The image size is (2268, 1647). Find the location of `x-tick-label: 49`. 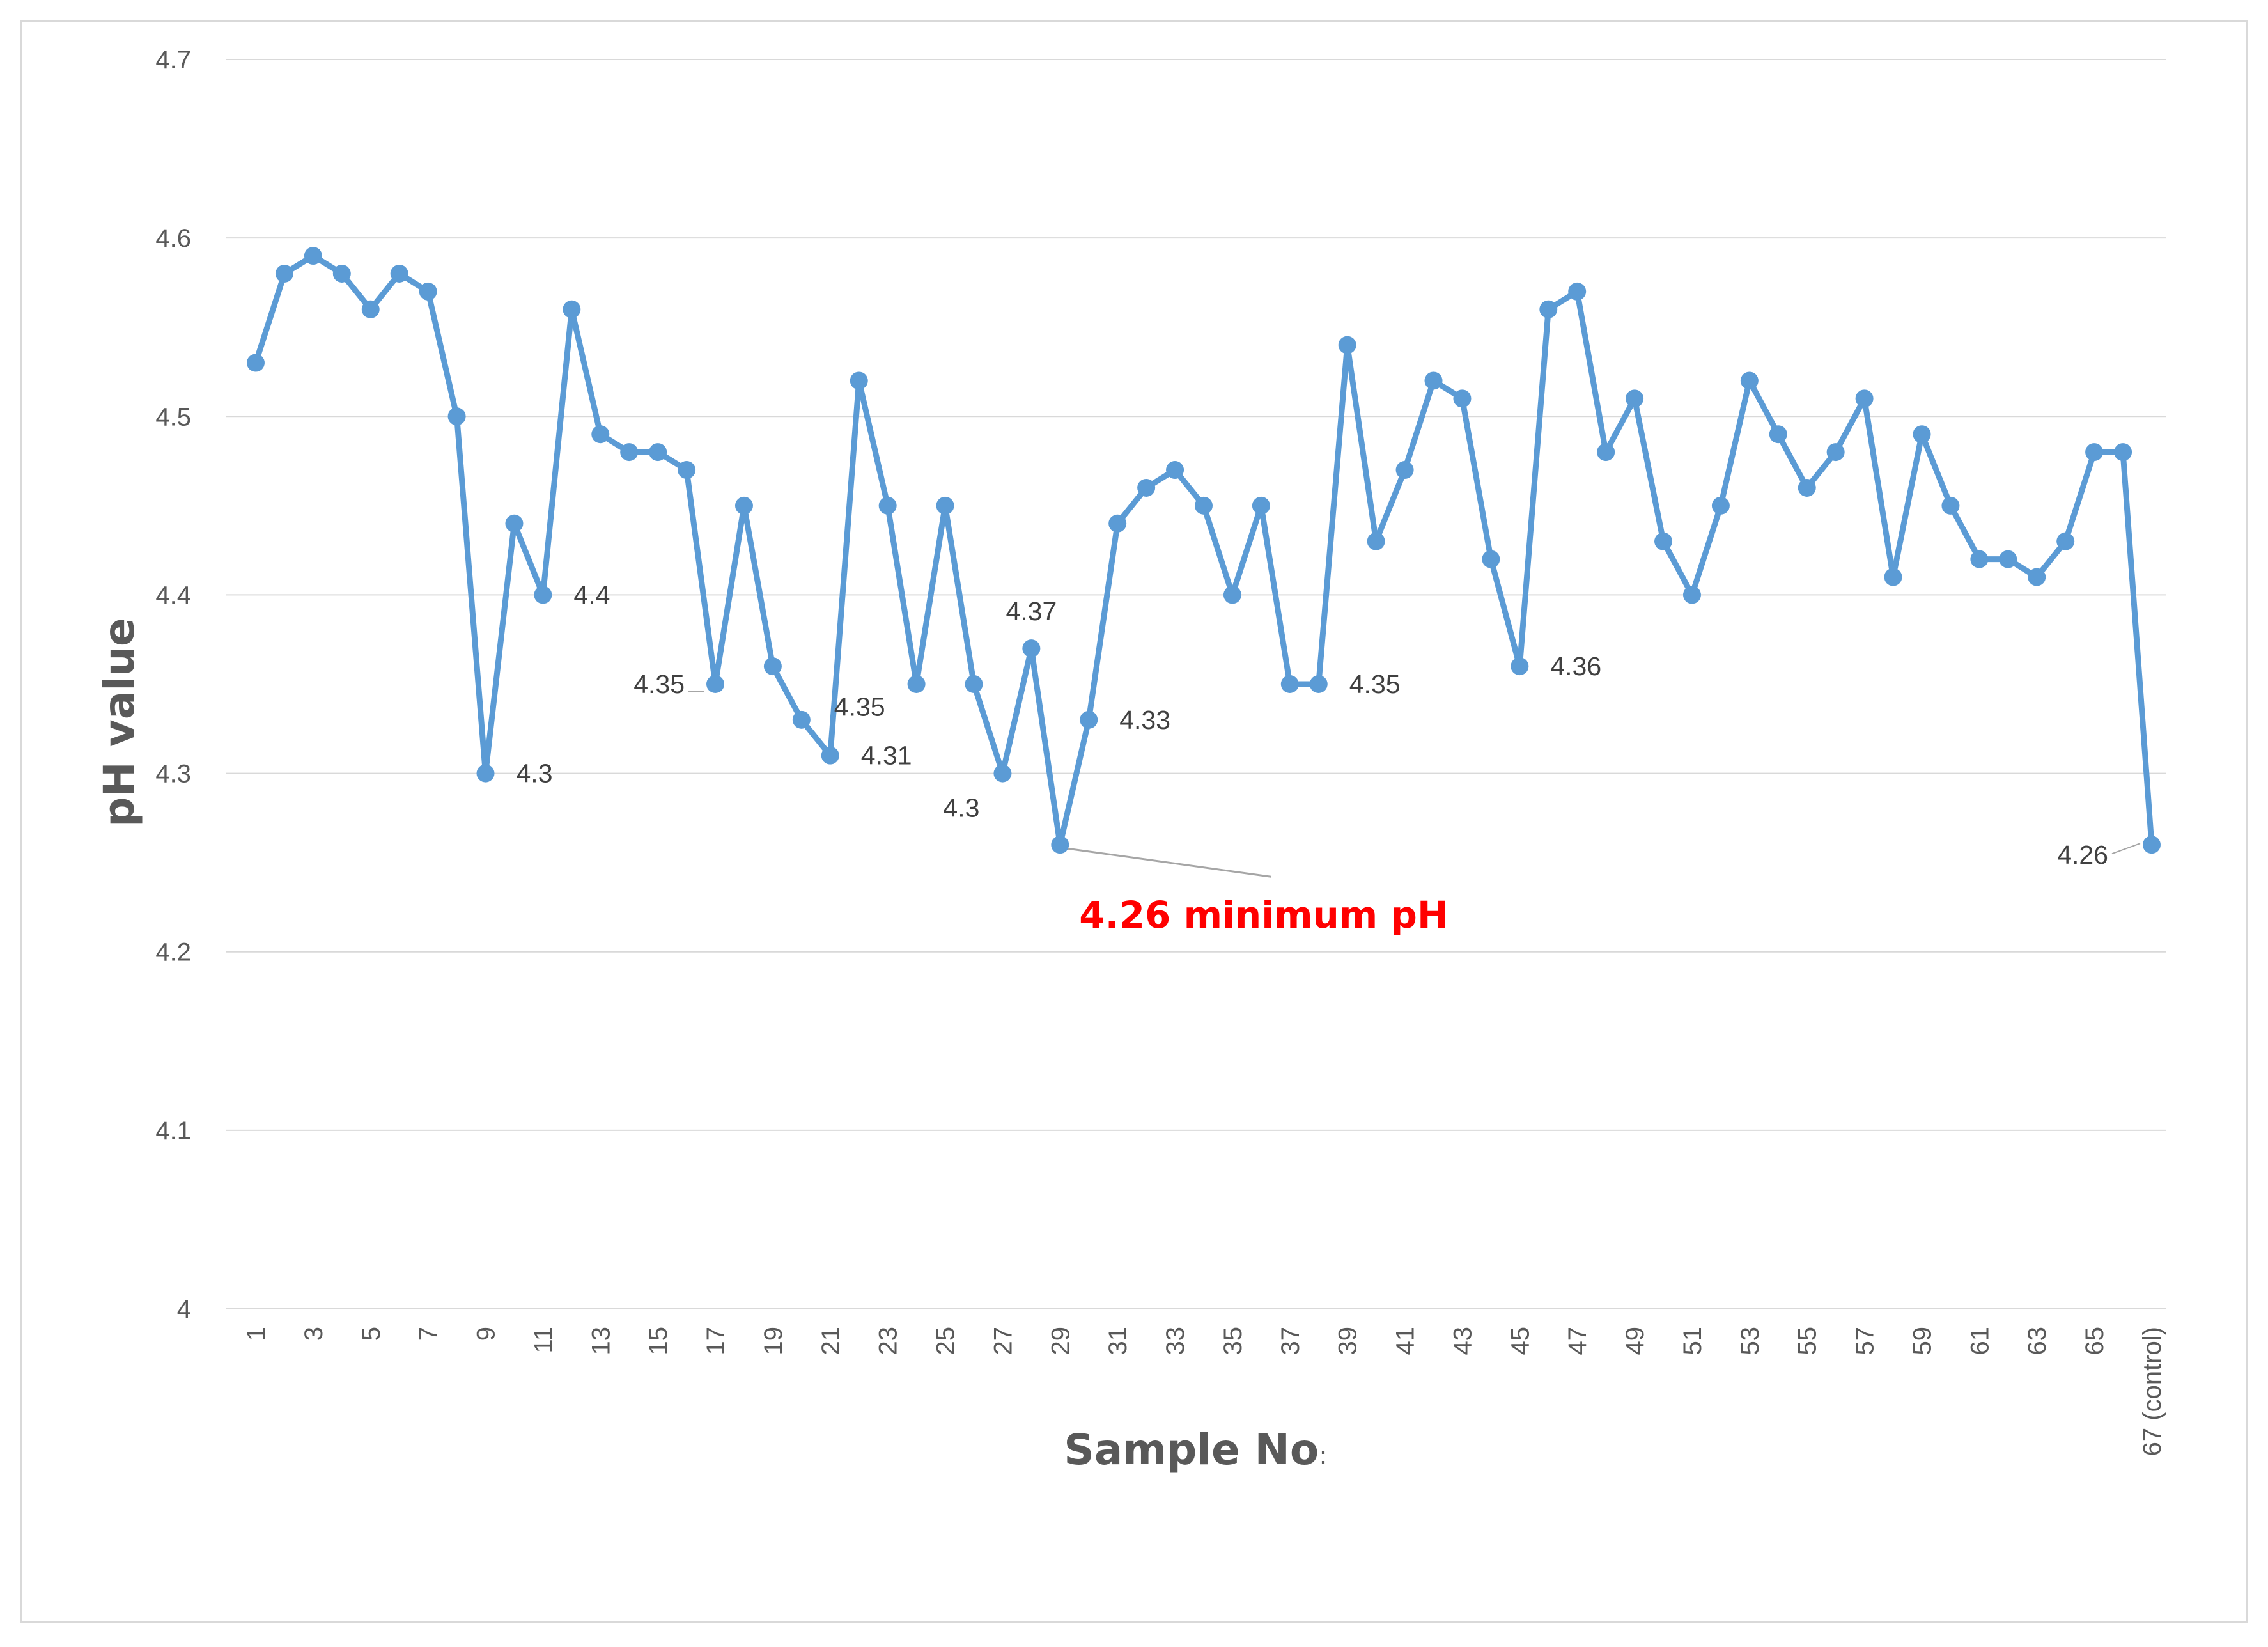

x-tick-label: 49 is located at coordinates (1635, 1341).